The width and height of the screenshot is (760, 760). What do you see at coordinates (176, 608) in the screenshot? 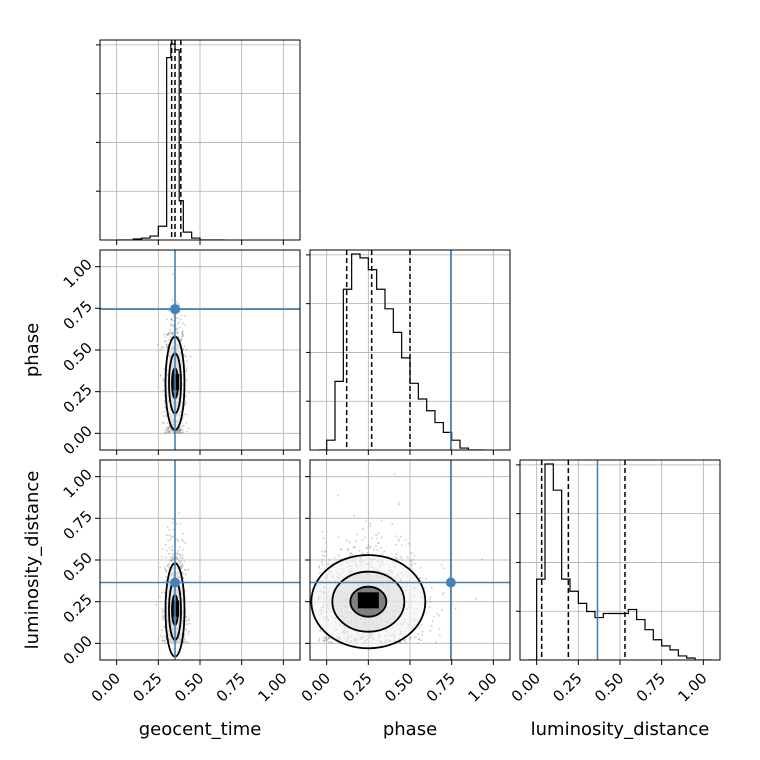
I see `density-peak` at bounding box center [176, 608].